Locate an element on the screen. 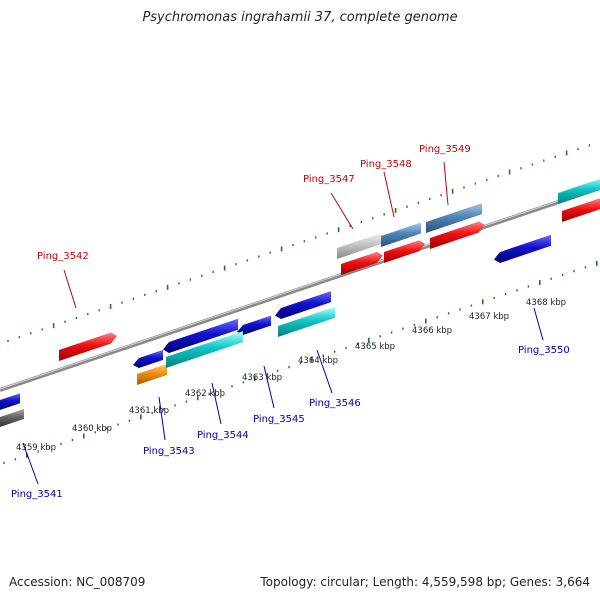 Image resolution: width=600 pixels, height=600 pixels. kbp-label: 4365 kbp is located at coordinates (375, 347).